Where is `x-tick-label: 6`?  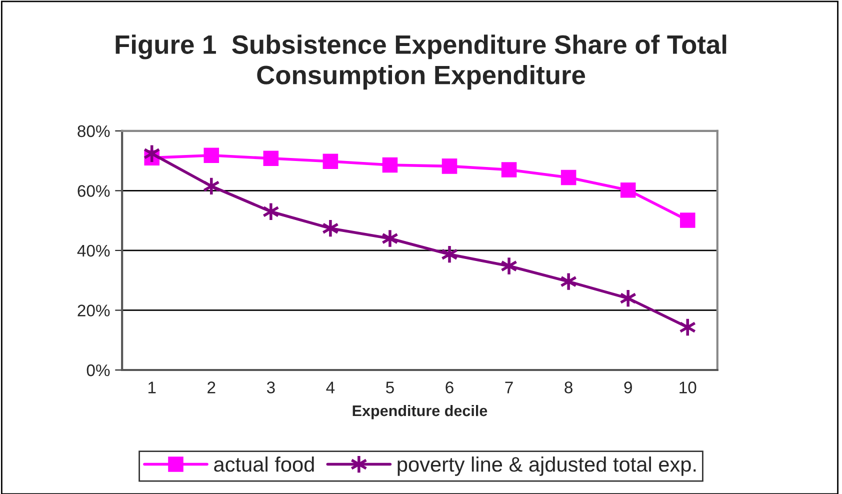
x-tick-label: 6 is located at coordinates (450, 388).